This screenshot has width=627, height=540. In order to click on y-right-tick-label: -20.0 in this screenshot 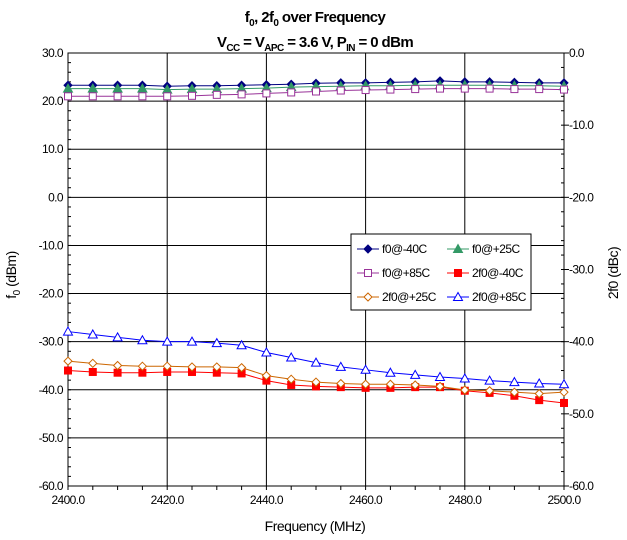, I will do `click(581, 197)`.